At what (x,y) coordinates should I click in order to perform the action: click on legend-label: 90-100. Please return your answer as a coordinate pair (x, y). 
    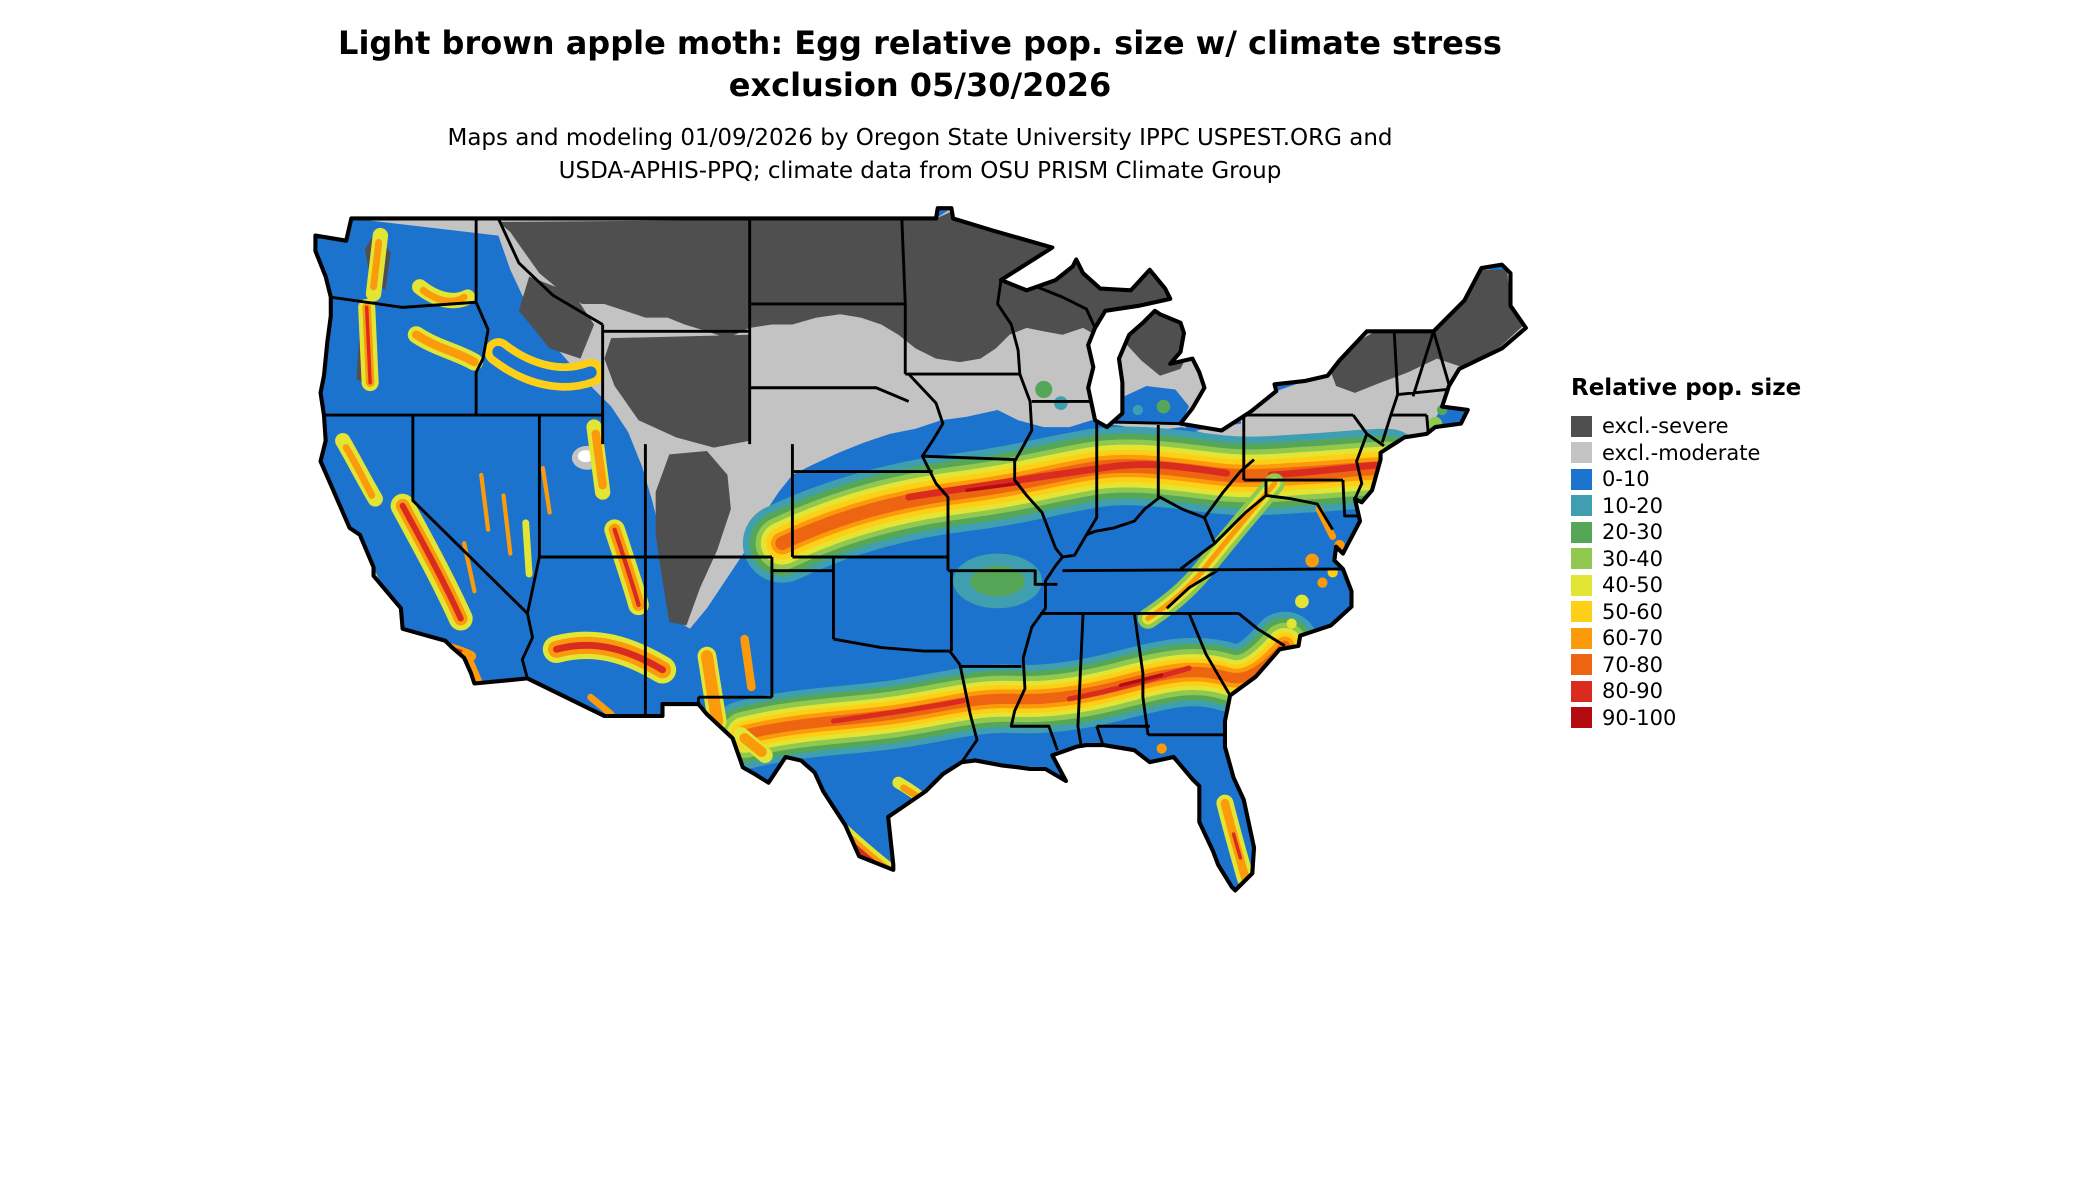
    Looking at the image, I should click on (1639, 717).